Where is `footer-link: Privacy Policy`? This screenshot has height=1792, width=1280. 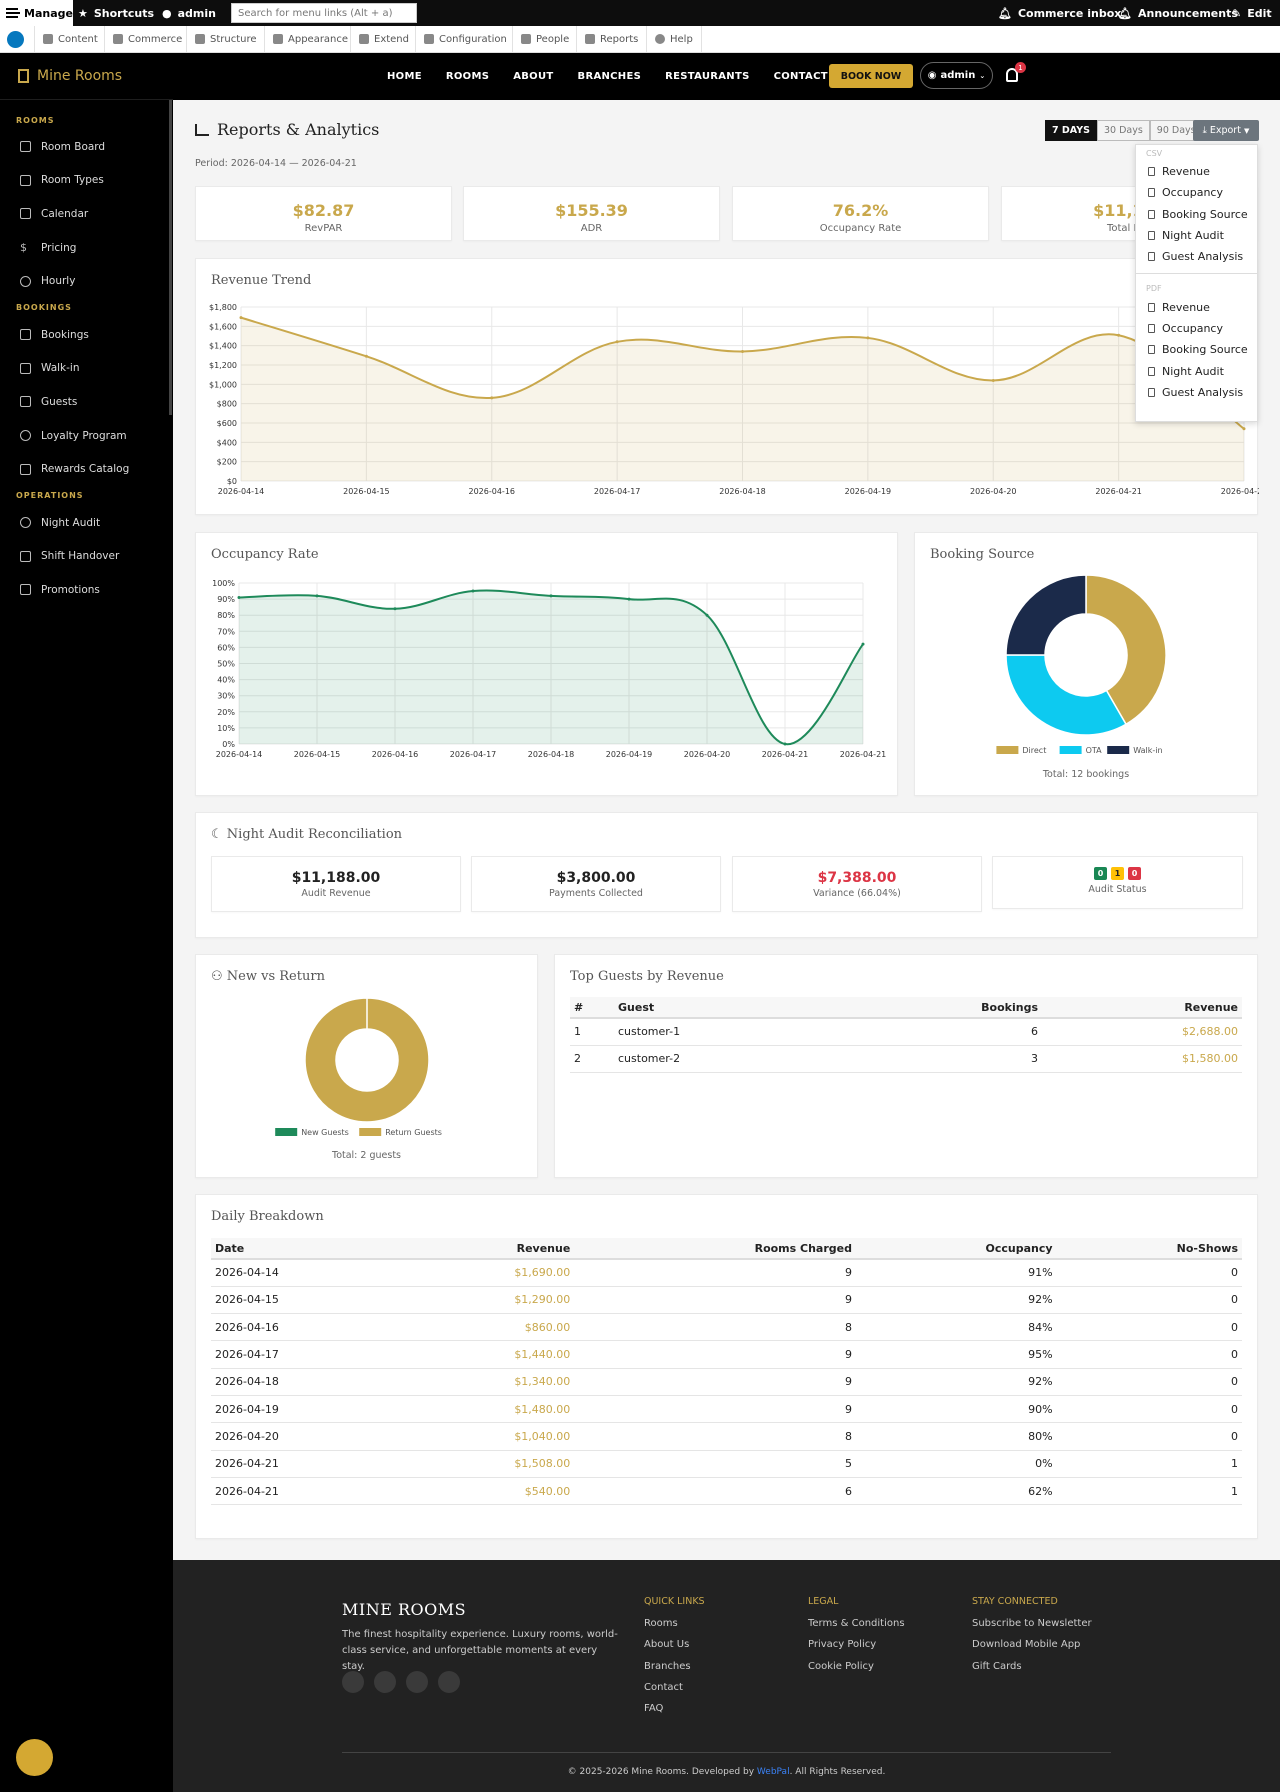
footer-link: Privacy Policy is located at coordinates (842, 1645).